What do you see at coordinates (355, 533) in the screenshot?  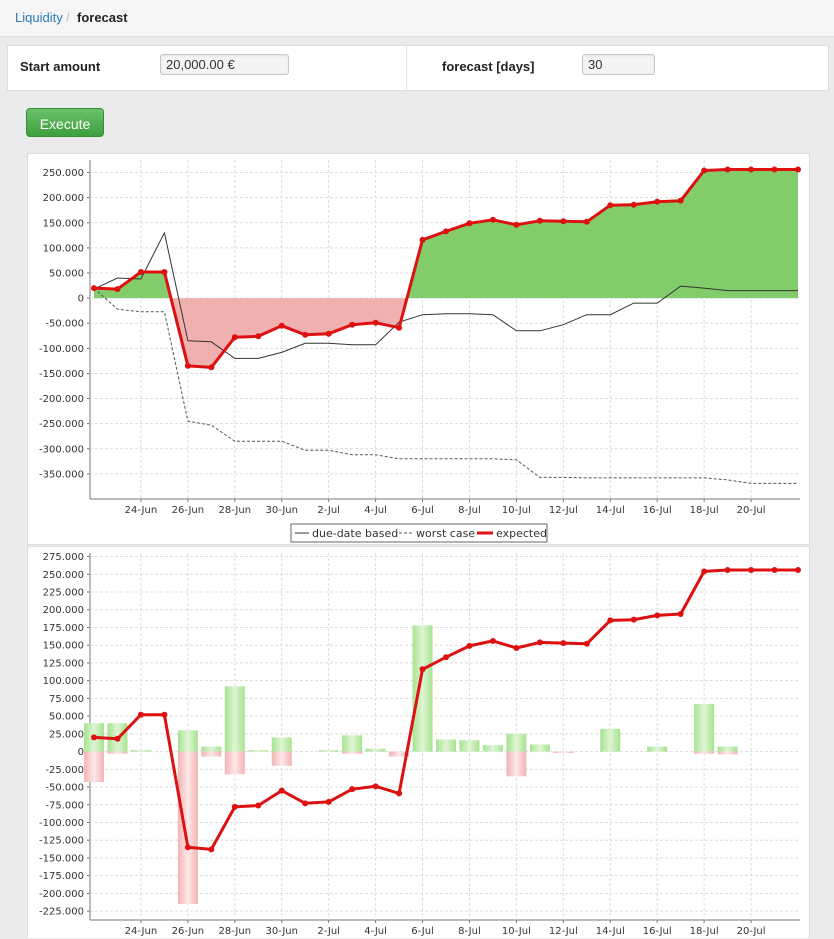 I see `legend-label-due-date-based: due-date based` at bounding box center [355, 533].